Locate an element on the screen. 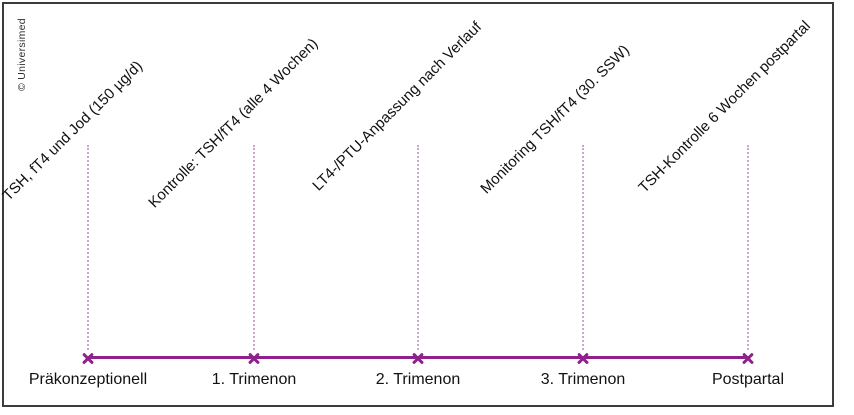  dotted-connector-praekonzeptionell is located at coordinates (88, 247).